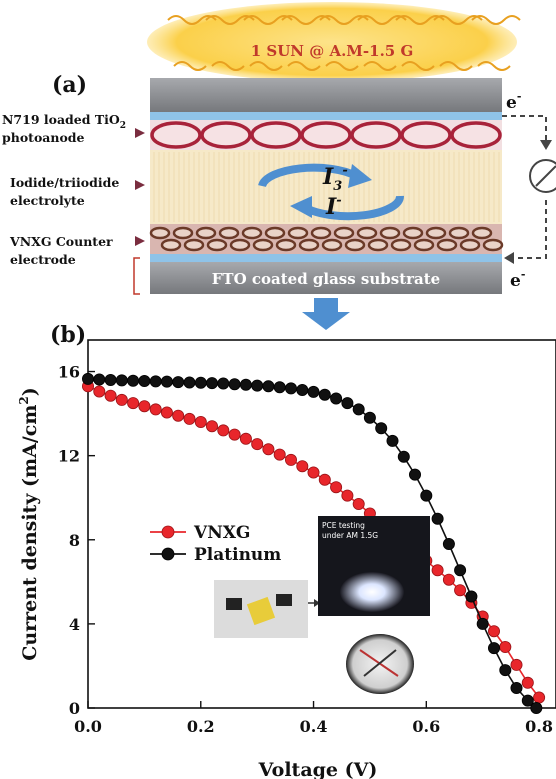  Describe the element at coordinates (140, 241) in the screenshot. I see `counter-pointer-icon` at that location.